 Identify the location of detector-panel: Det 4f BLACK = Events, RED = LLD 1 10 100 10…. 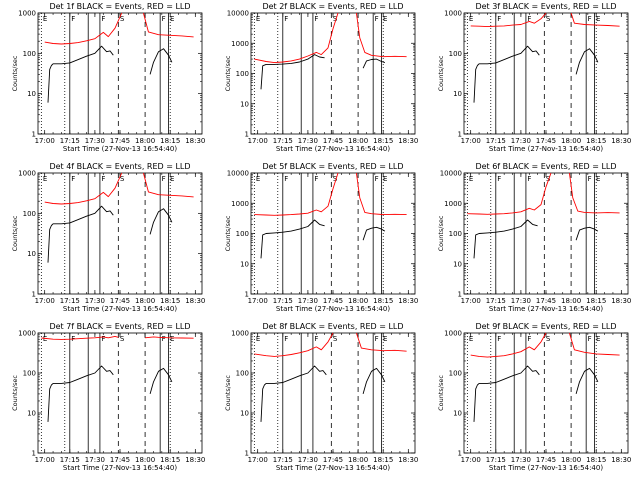
(108, 237).